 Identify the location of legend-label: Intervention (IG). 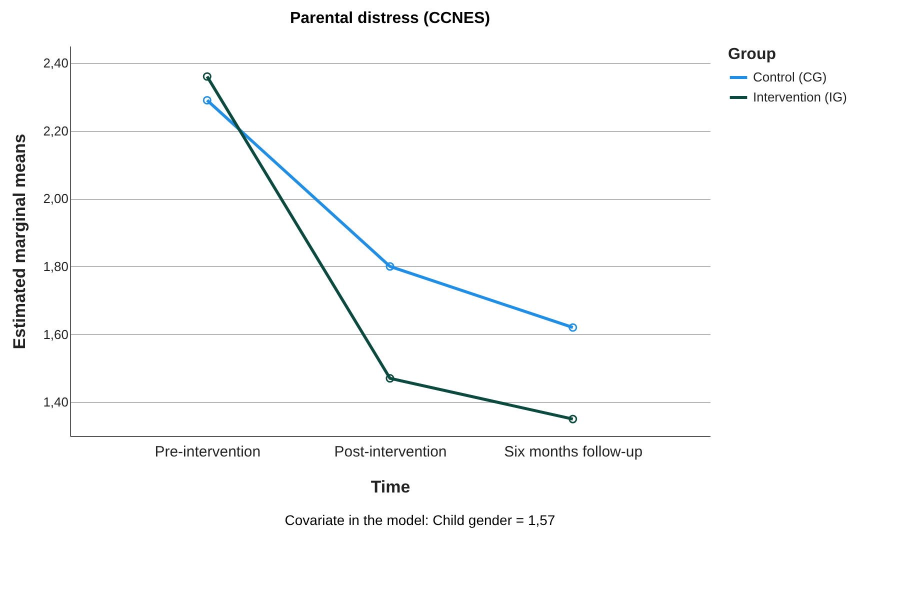
(800, 97).